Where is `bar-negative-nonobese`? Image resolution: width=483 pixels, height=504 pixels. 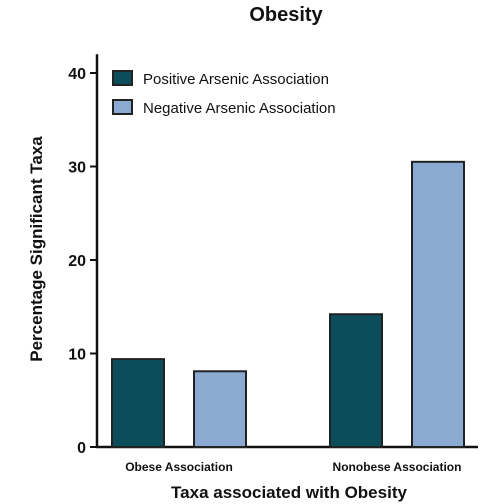 bar-negative-nonobese is located at coordinates (438, 304).